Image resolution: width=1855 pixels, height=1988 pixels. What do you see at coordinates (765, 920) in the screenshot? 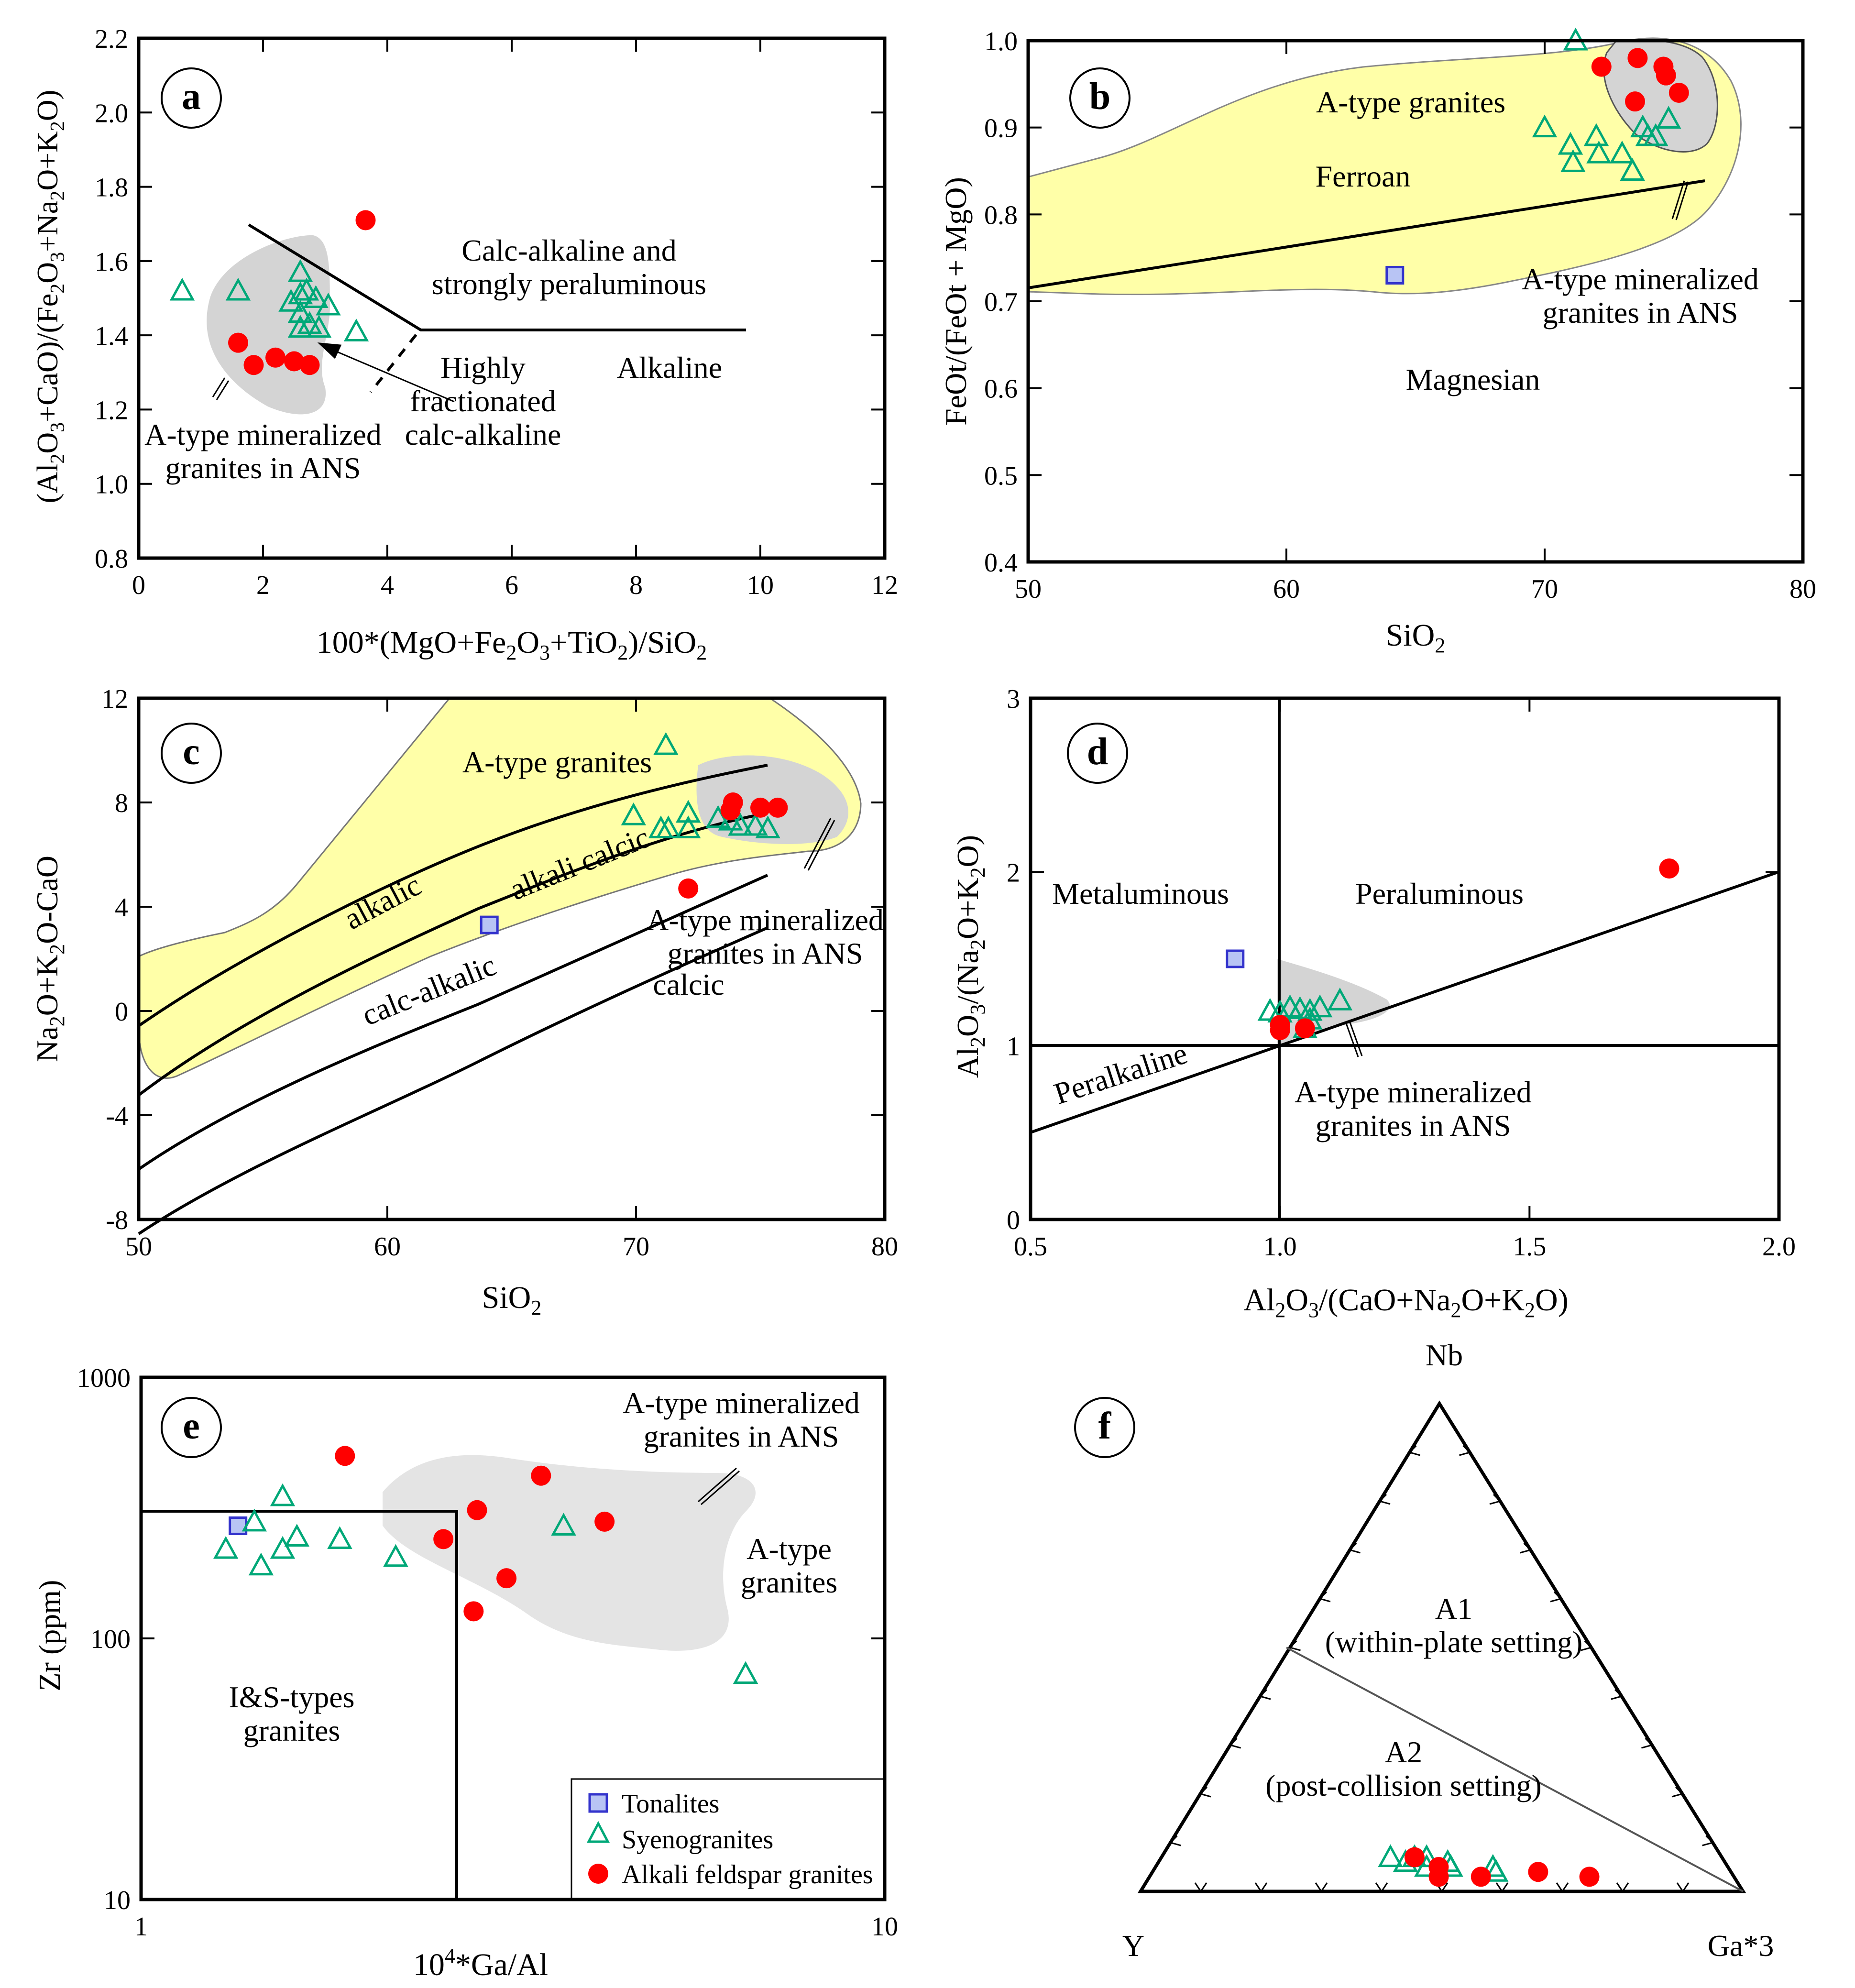
I see `panel-c-label-ans: A-type mineralized` at bounding box center [765, 920].